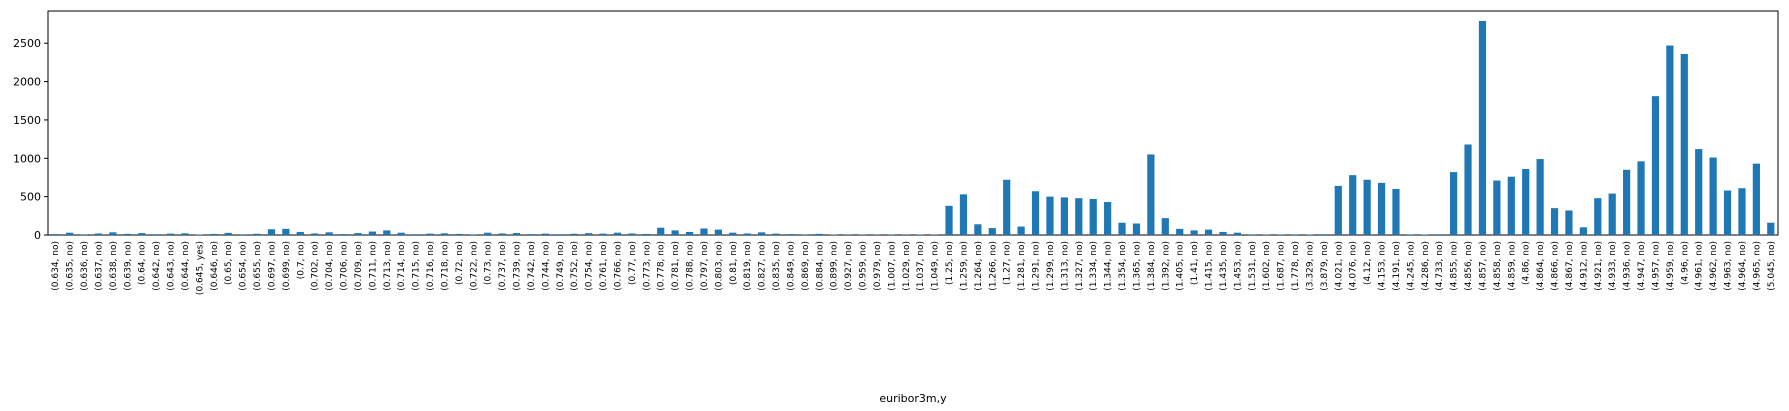 The width and height of the screenshot is (1789, 411). I want to click on x-tick-label: (0.702, no), so click(316, 266).